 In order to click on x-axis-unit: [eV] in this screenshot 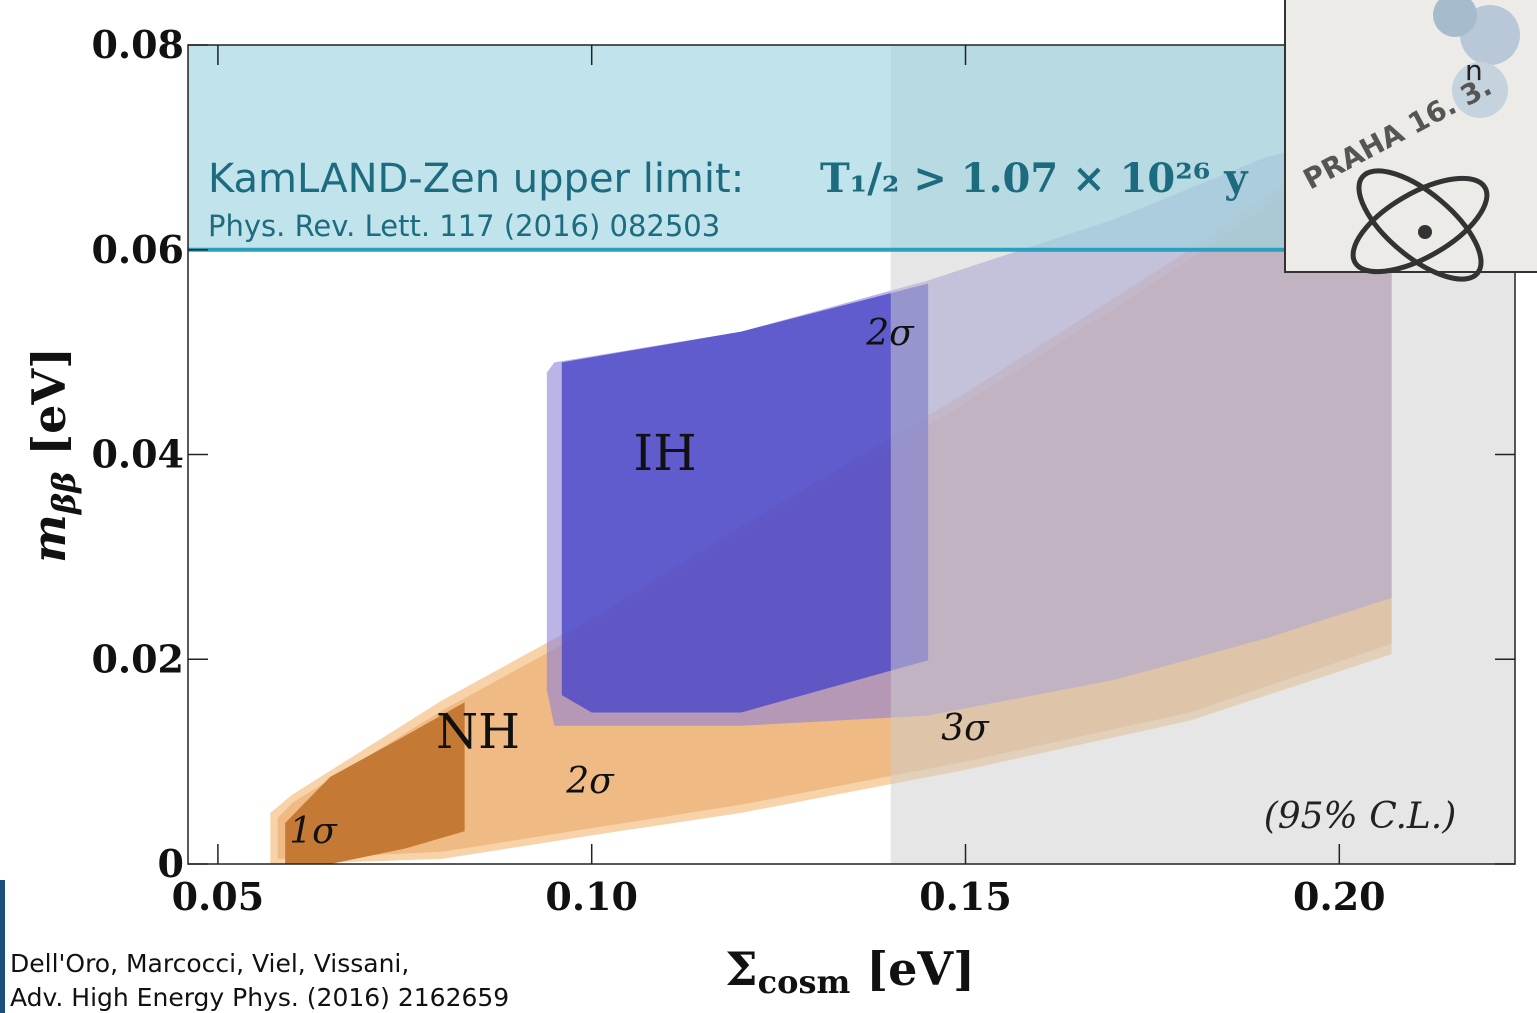, I will do `click(912, 969)`.